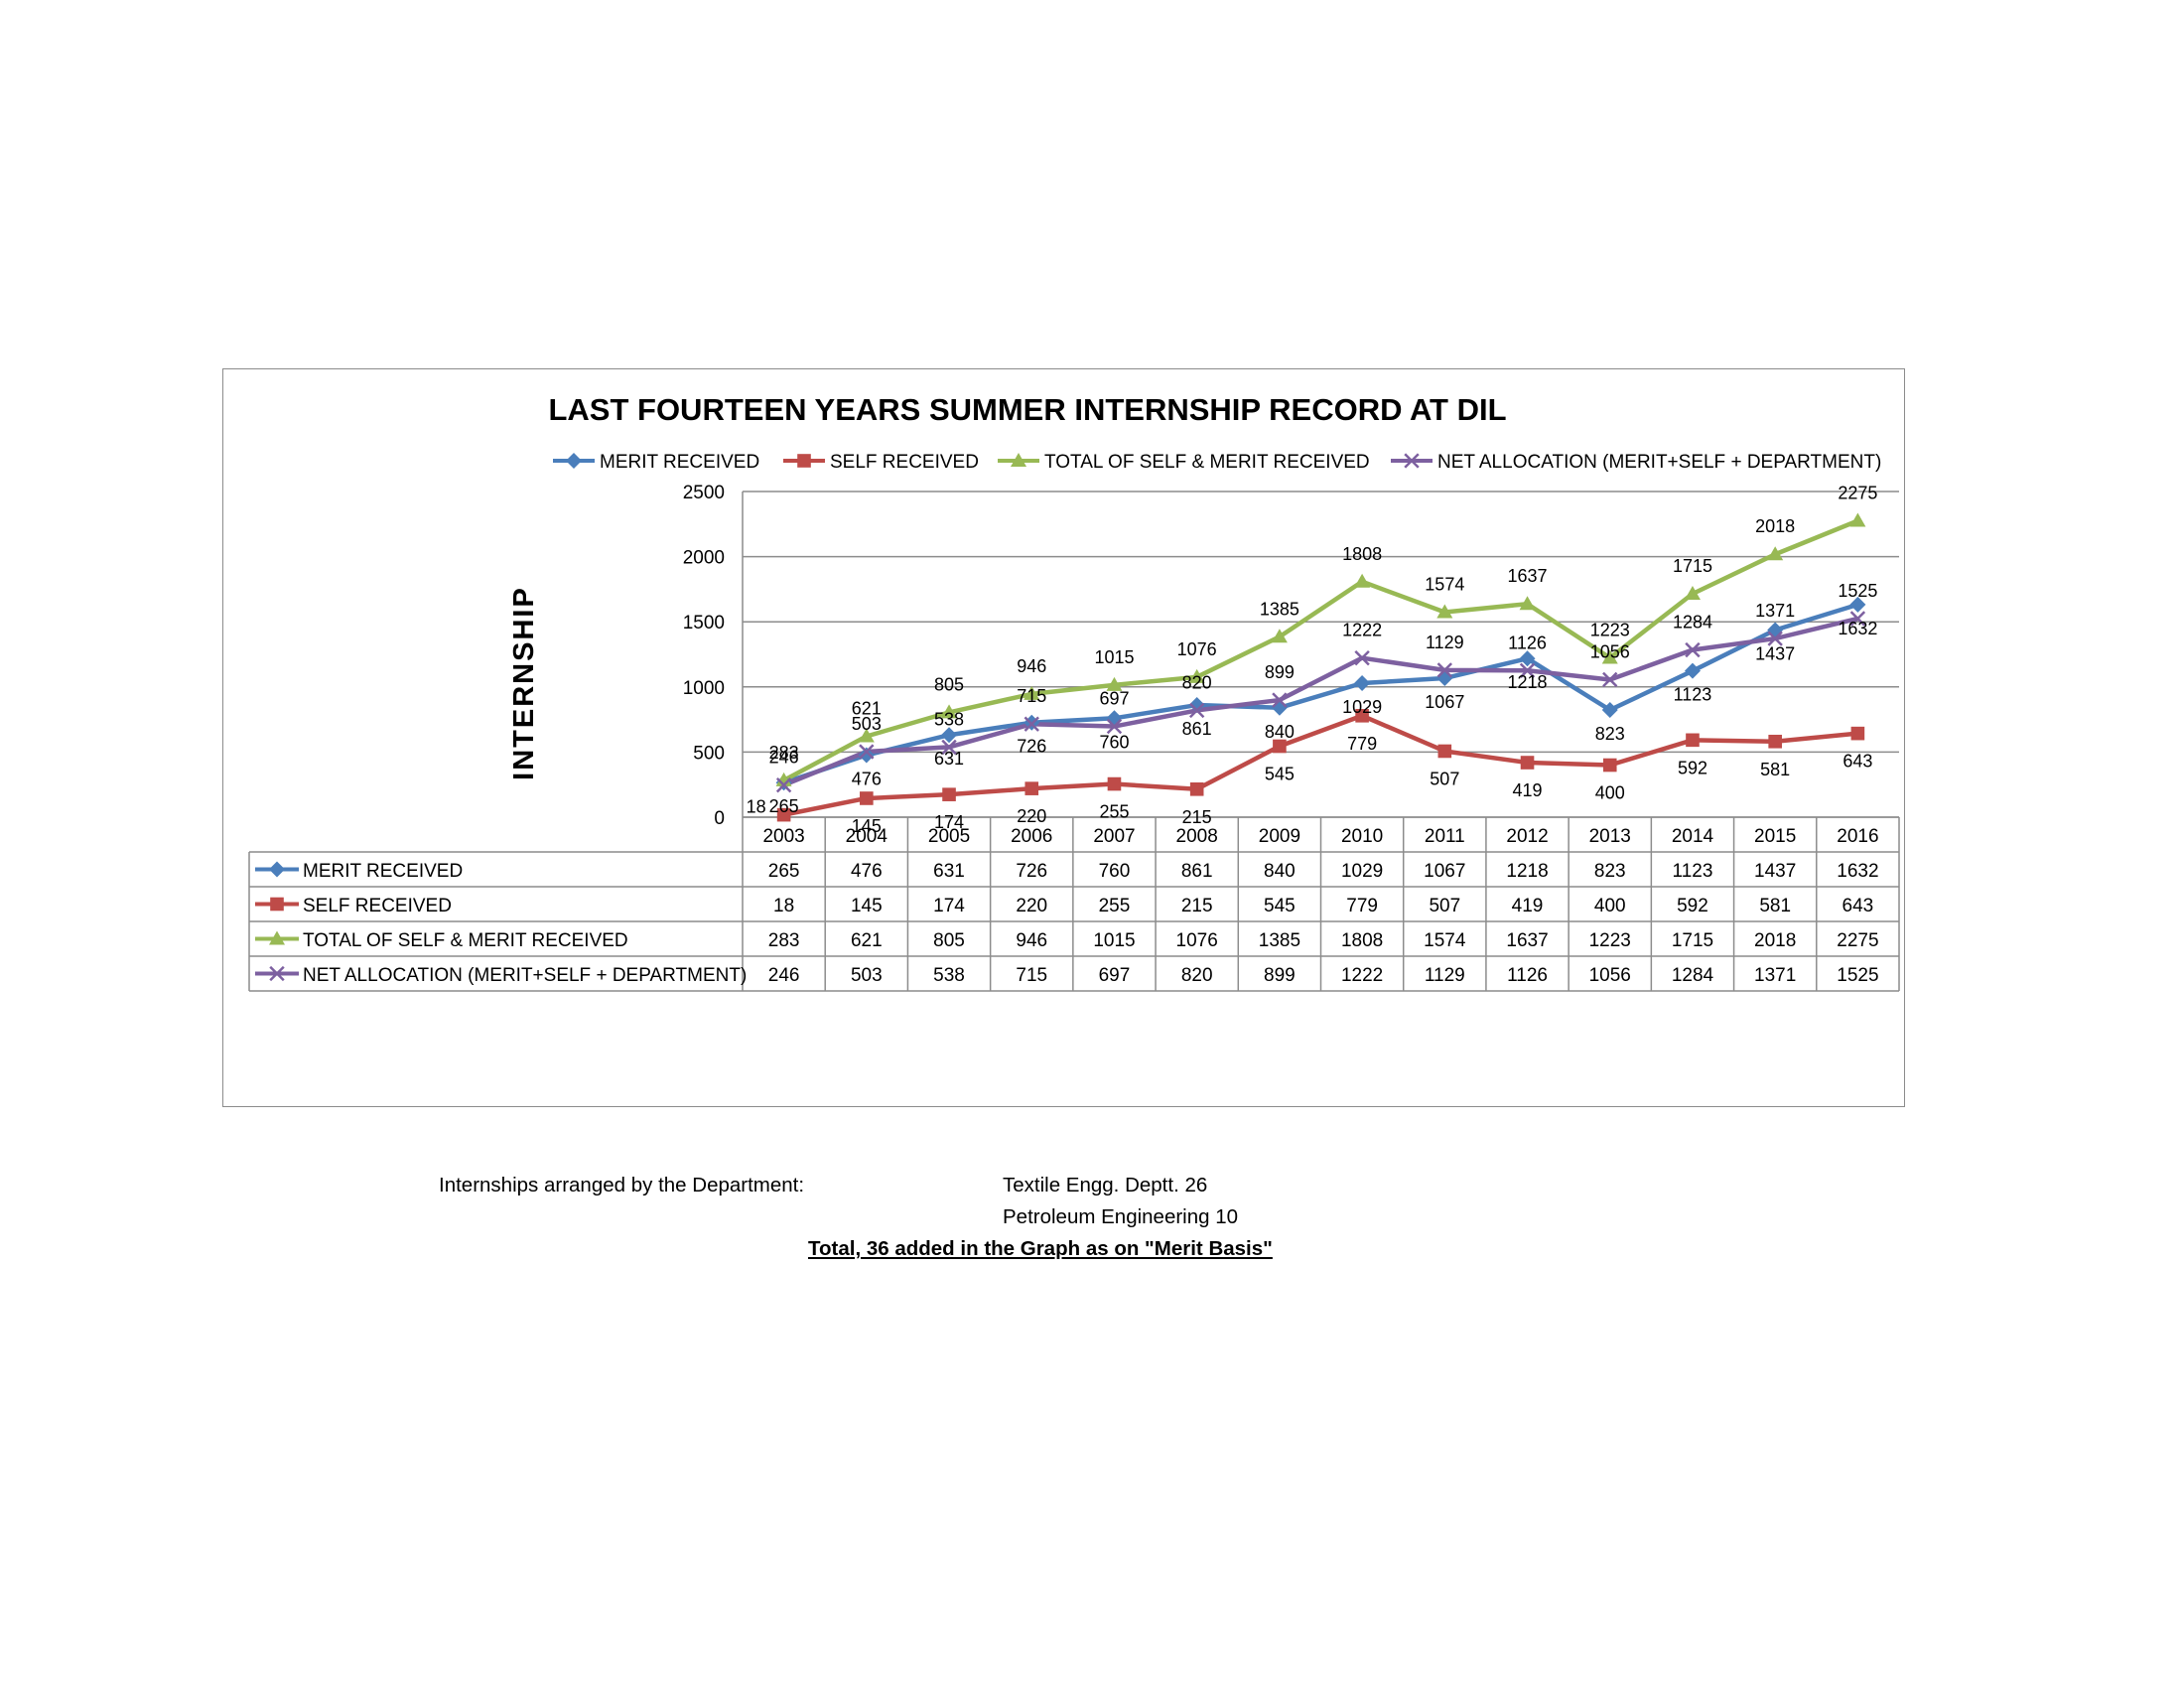  What do you see at coordinates (1362, 744) in the screenshot?
I see `data-label: 779` at bounding box center [1362, 744].